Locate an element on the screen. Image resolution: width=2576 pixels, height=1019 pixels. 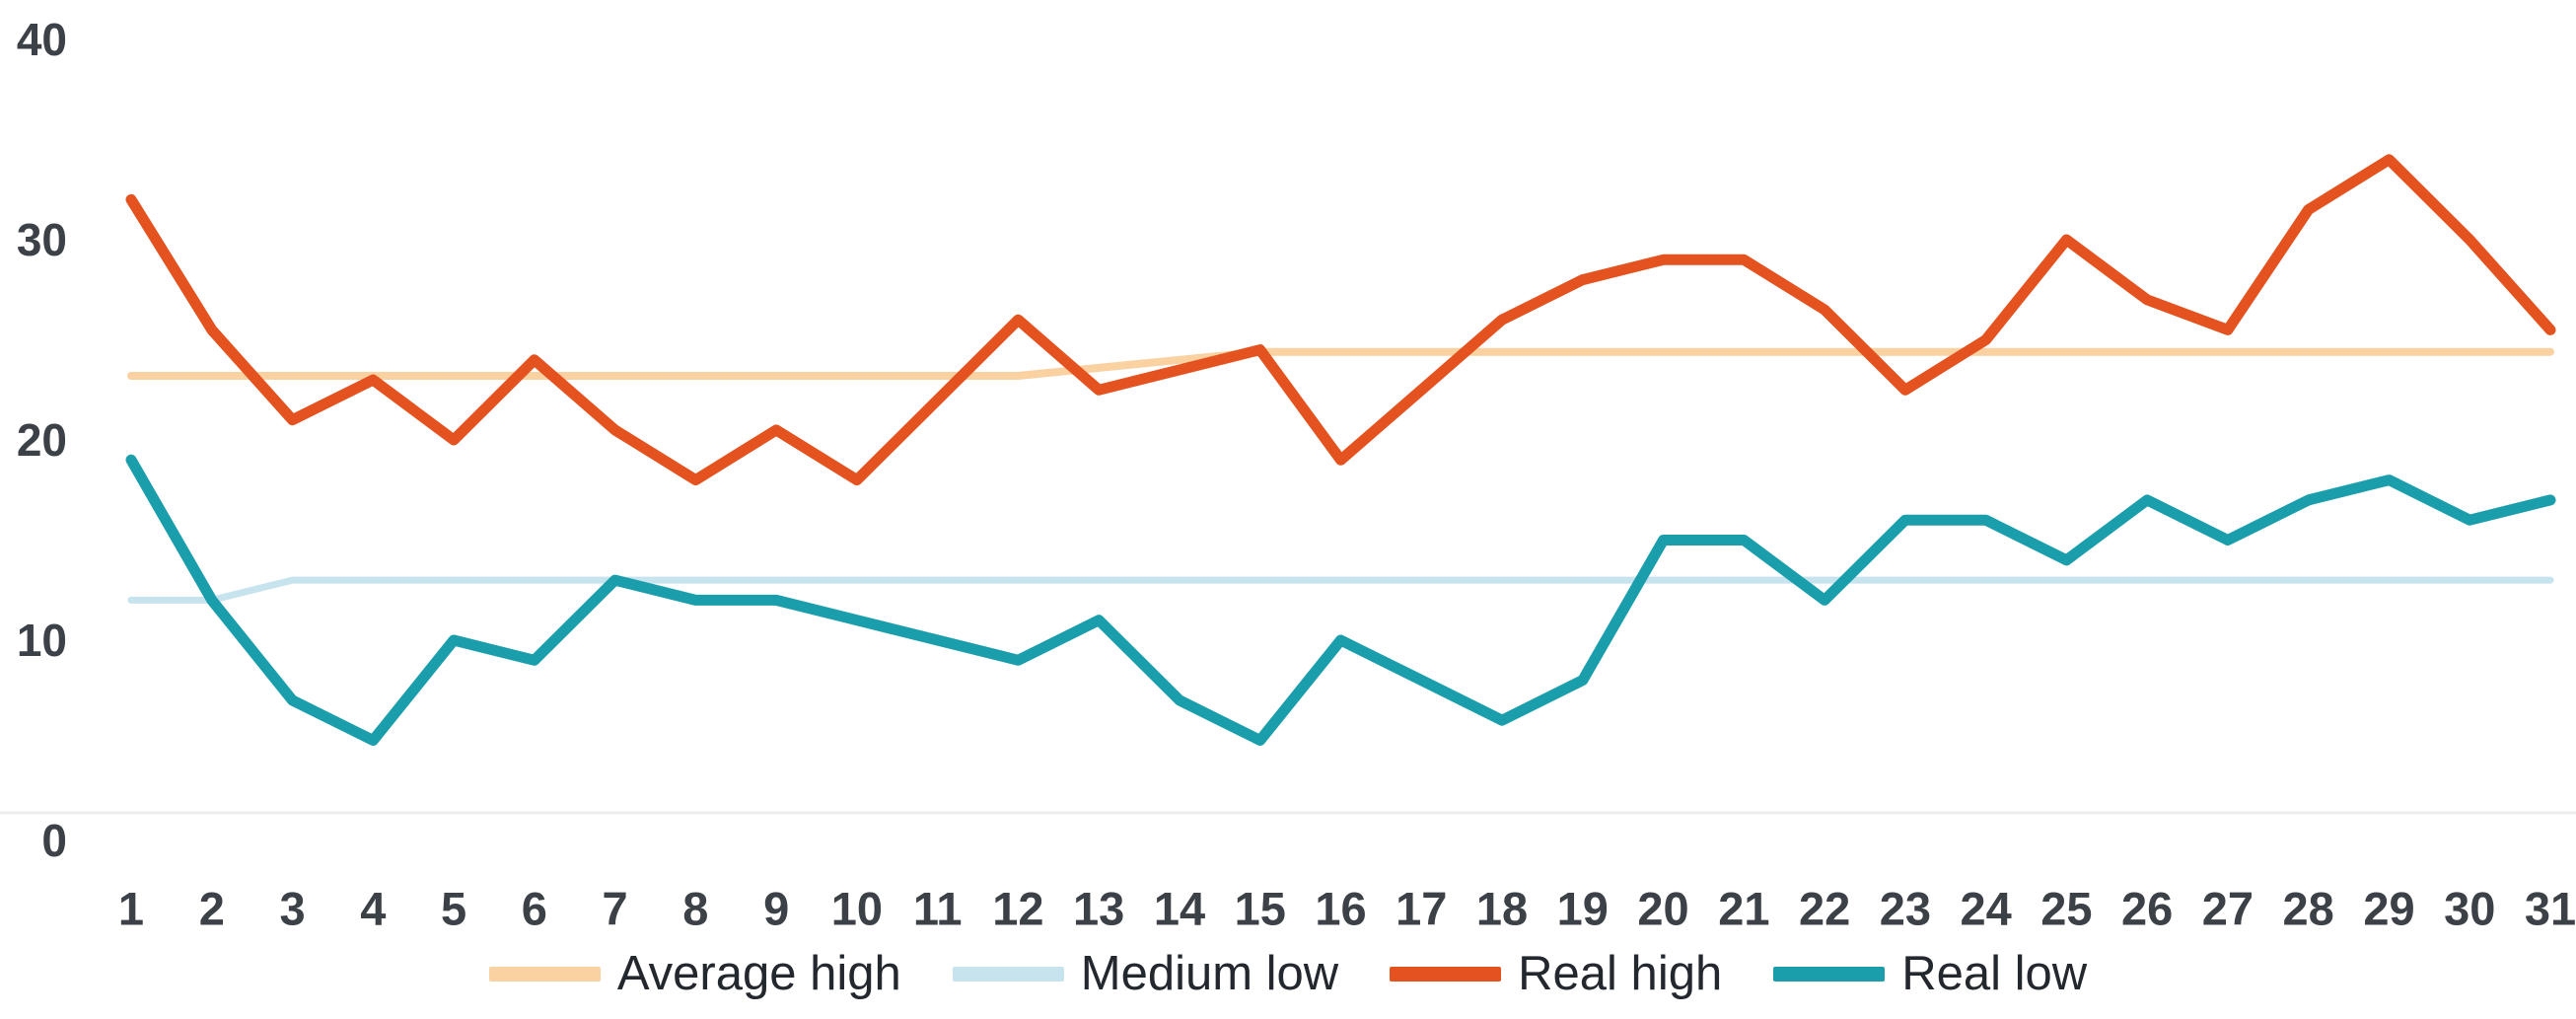
x-axis-tick-label-29: 29 is located at coordinates (2388, 909).